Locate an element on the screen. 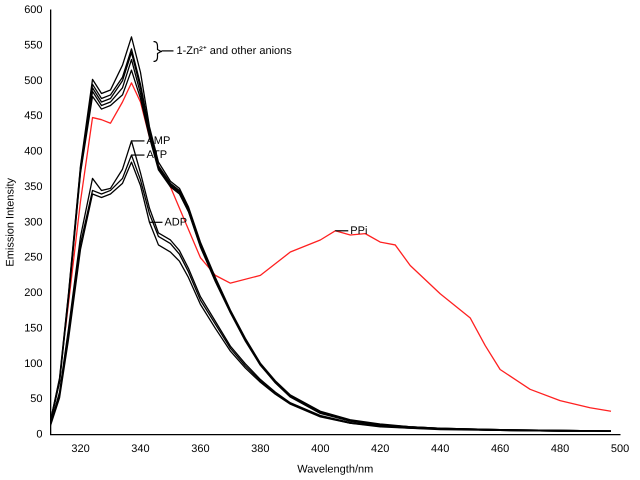  y-tick-label: 50 is located at coordinates (36, 399).